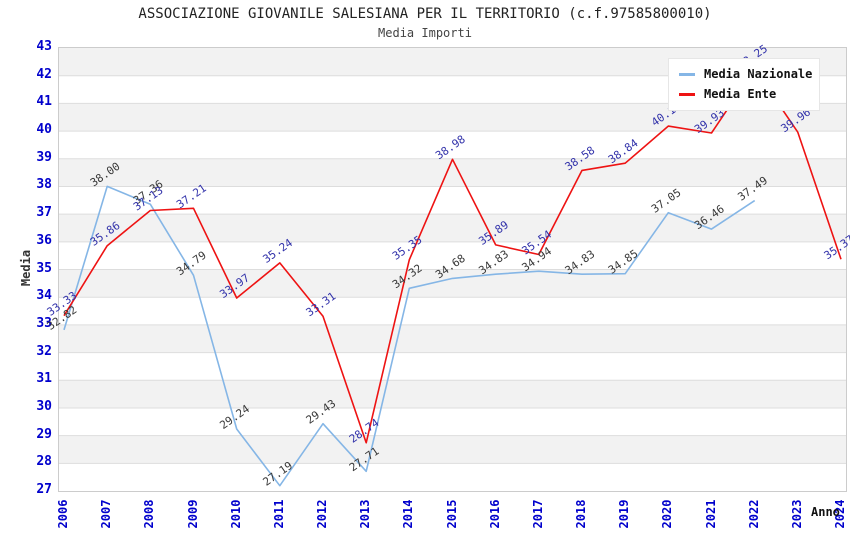  Describe the element at coordinates (44, 462) in the screenshot. I see `y-tick-label: 28` at that location.